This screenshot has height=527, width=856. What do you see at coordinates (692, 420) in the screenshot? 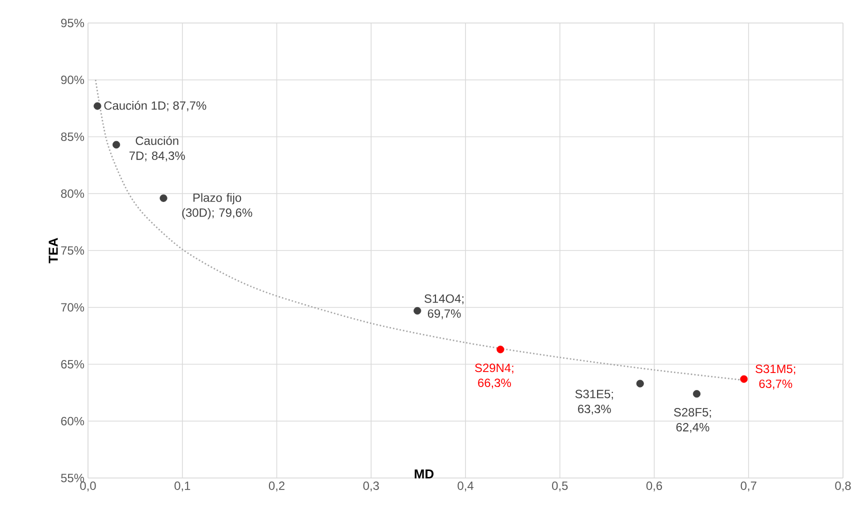
I see `annotation: S28F5; 62,4%` at bounding box center [692, 420].